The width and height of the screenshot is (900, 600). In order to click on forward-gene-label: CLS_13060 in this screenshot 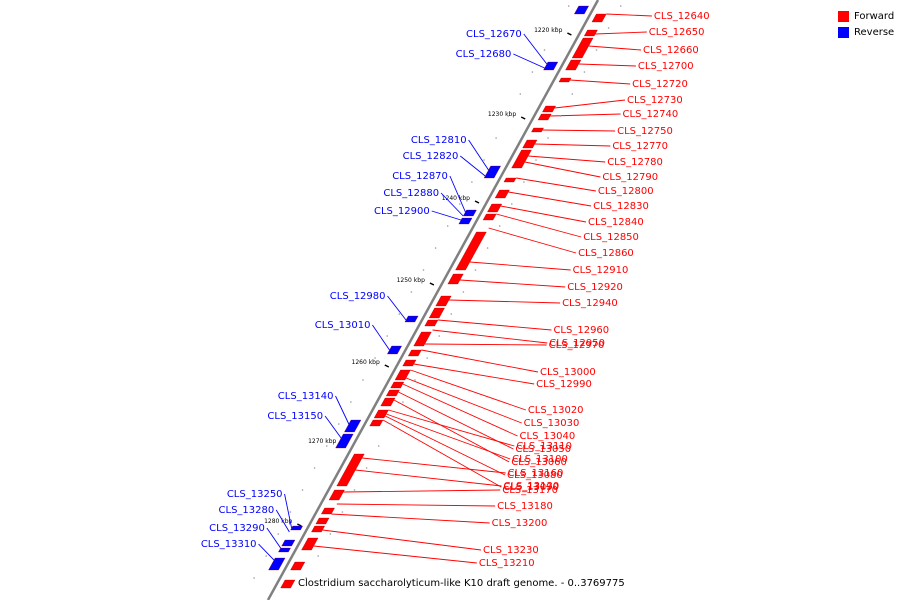, I will do `click(539, 462)`.